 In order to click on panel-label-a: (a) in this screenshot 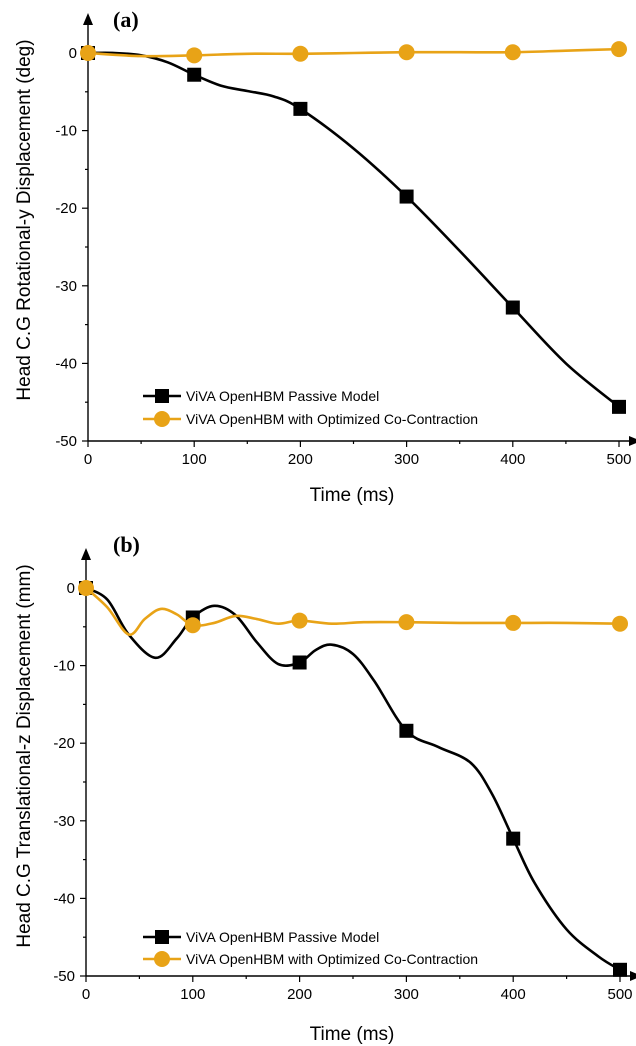, I will do `click(126, 19)`.